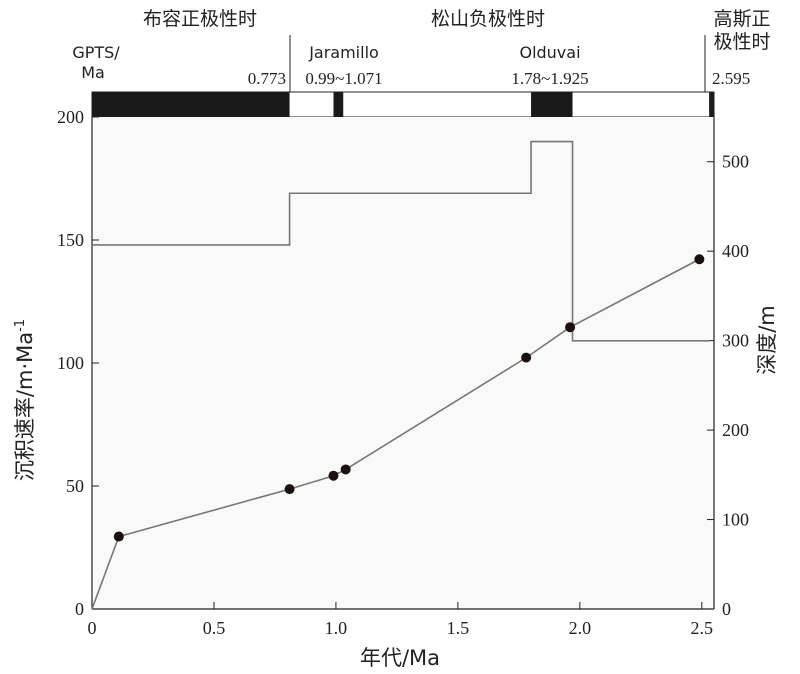 The width and height of the screenshot is (800, 674). I want to click on y-left-axis-label-text: 沉积速率/m·Ma, so click(25, 406).